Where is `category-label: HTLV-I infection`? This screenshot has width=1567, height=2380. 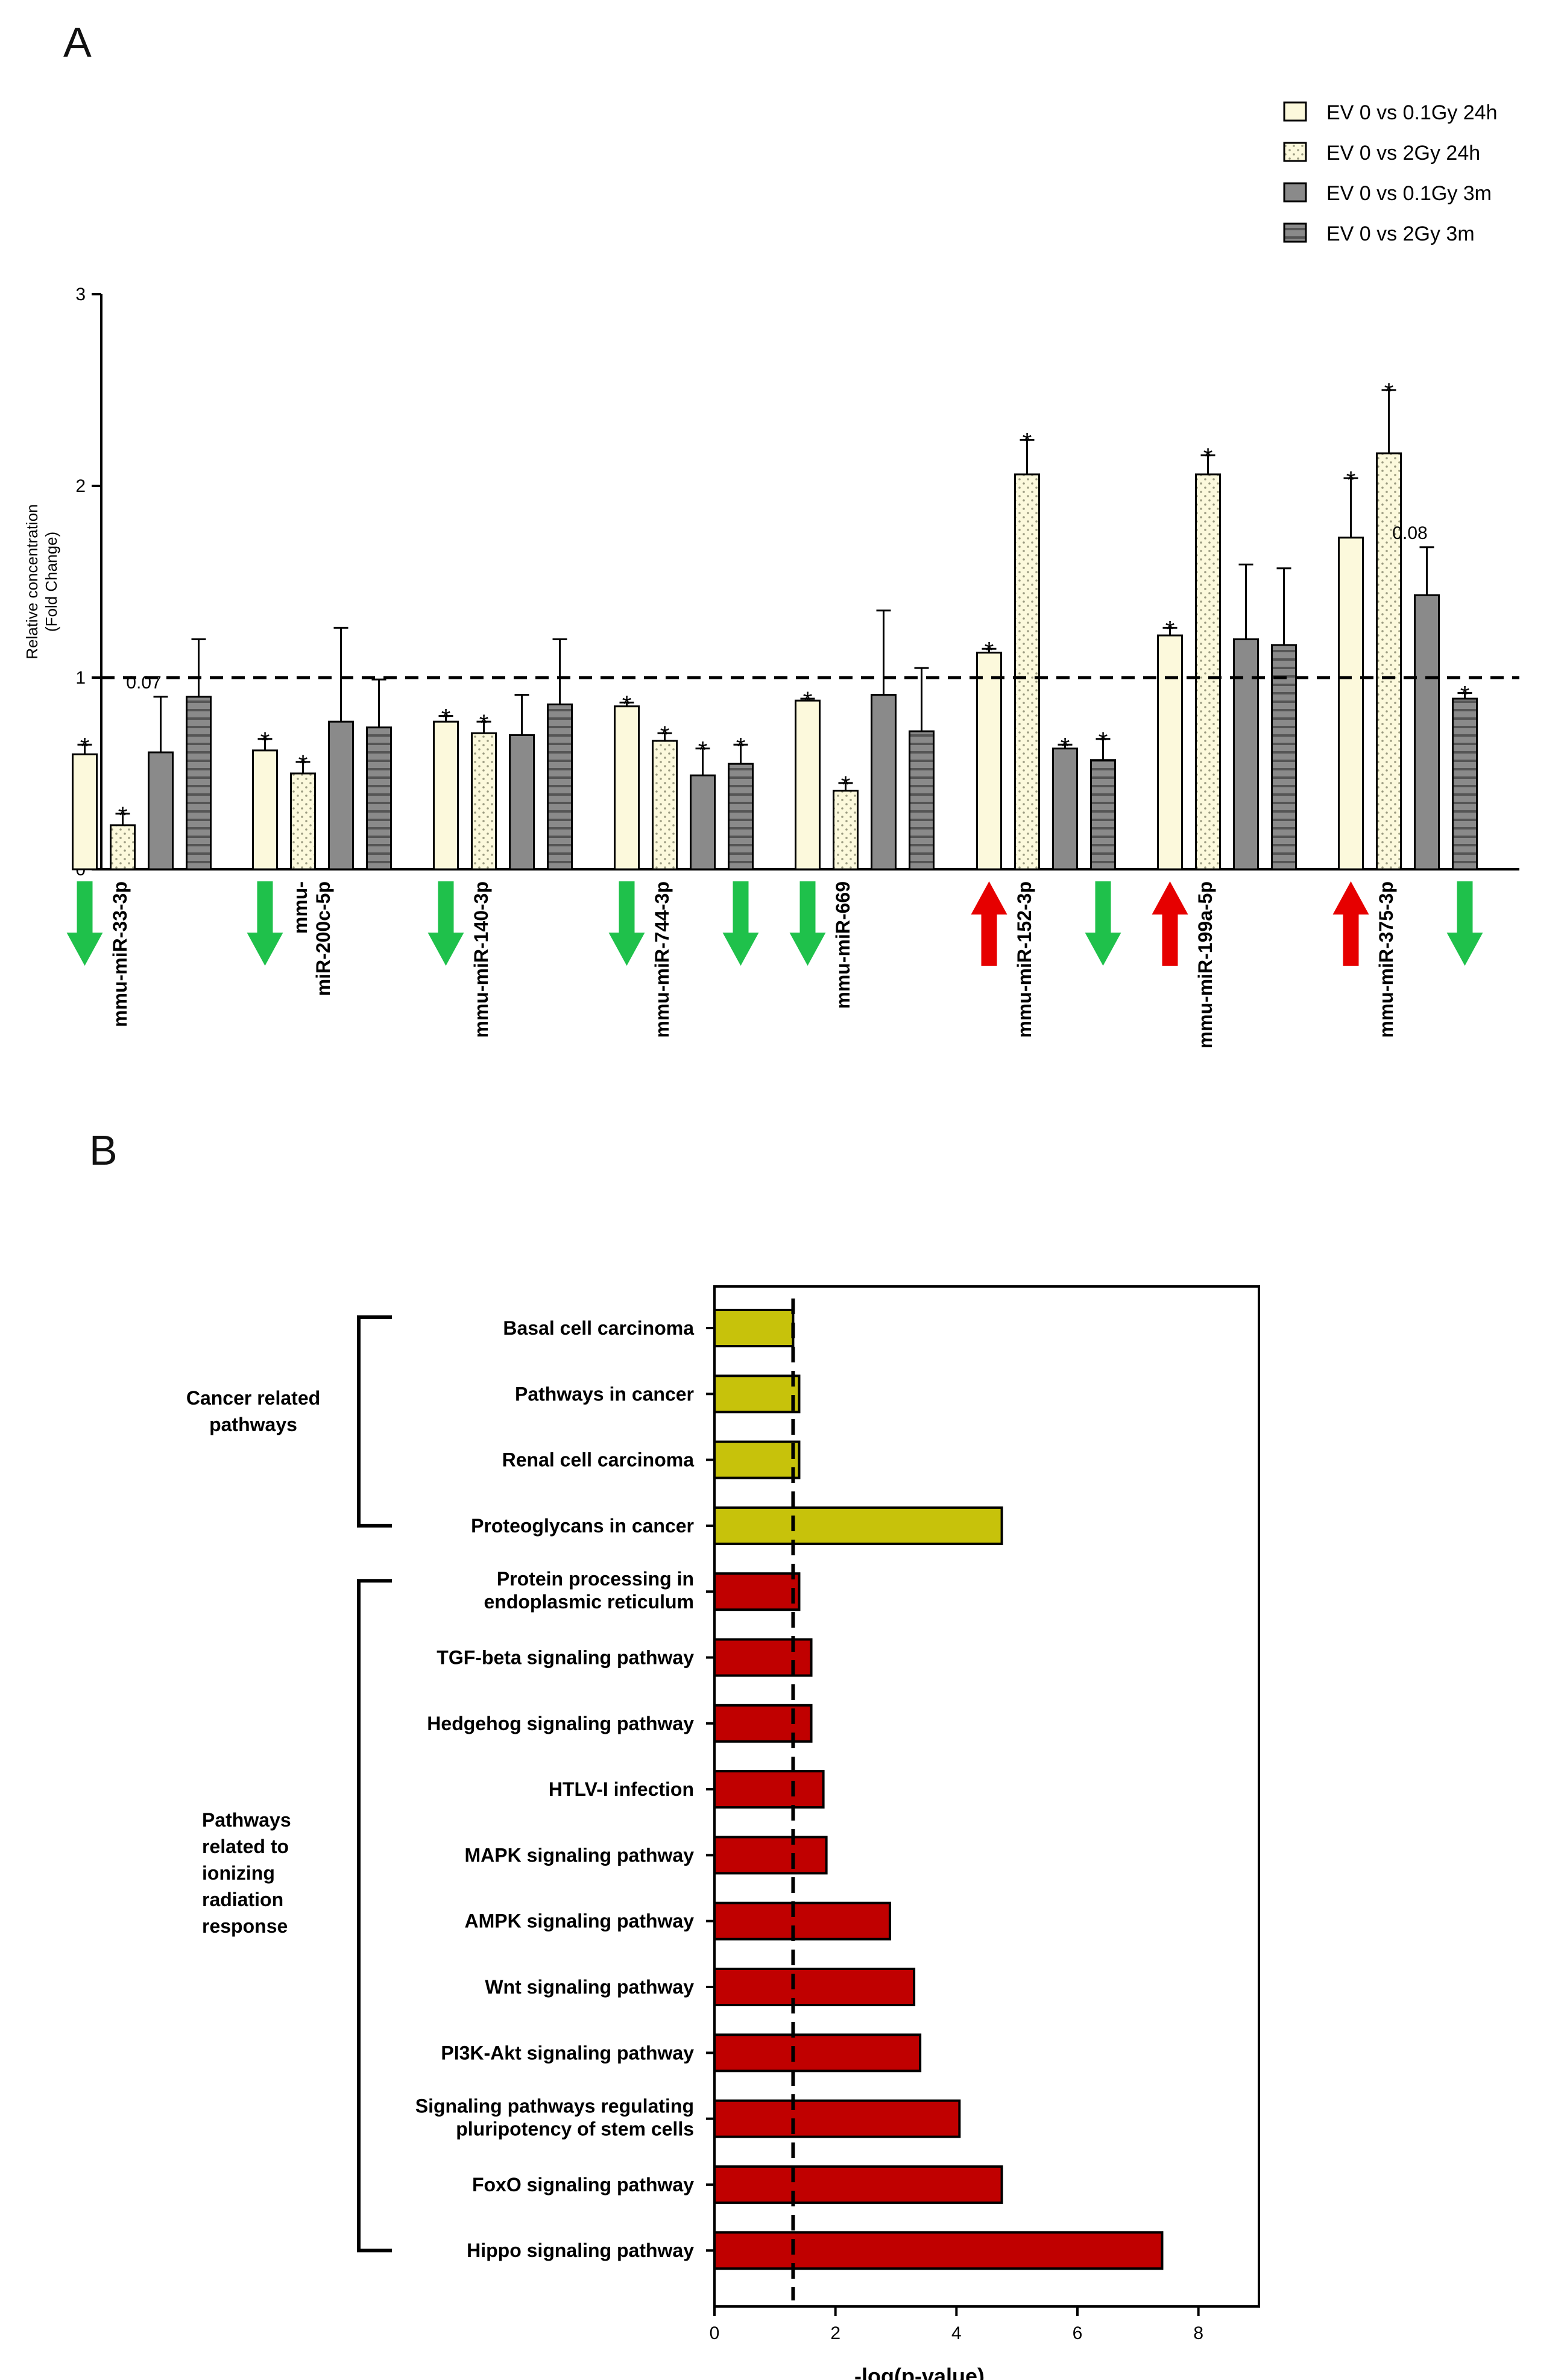
category-label: HTLV-I infection is located at coordinates (621, 1789).